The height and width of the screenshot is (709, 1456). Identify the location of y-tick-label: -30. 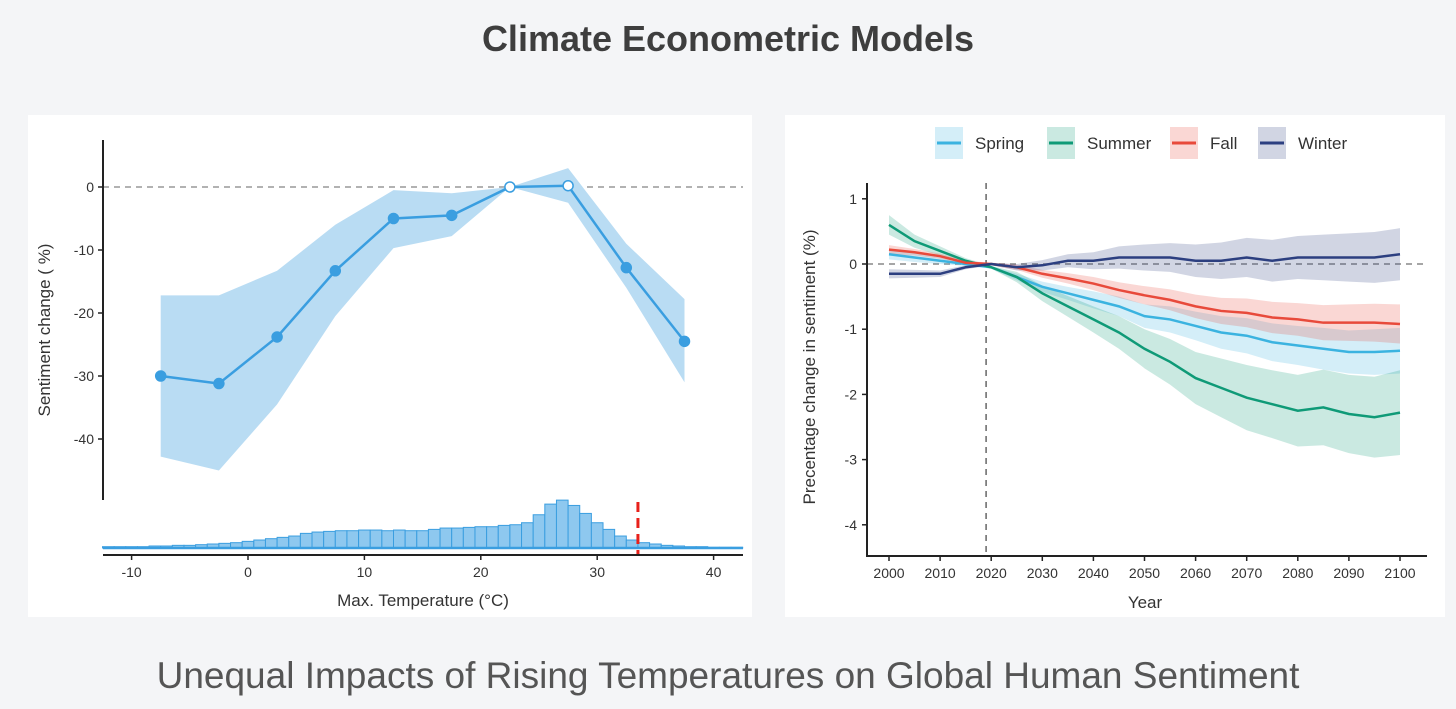
(84, 376).